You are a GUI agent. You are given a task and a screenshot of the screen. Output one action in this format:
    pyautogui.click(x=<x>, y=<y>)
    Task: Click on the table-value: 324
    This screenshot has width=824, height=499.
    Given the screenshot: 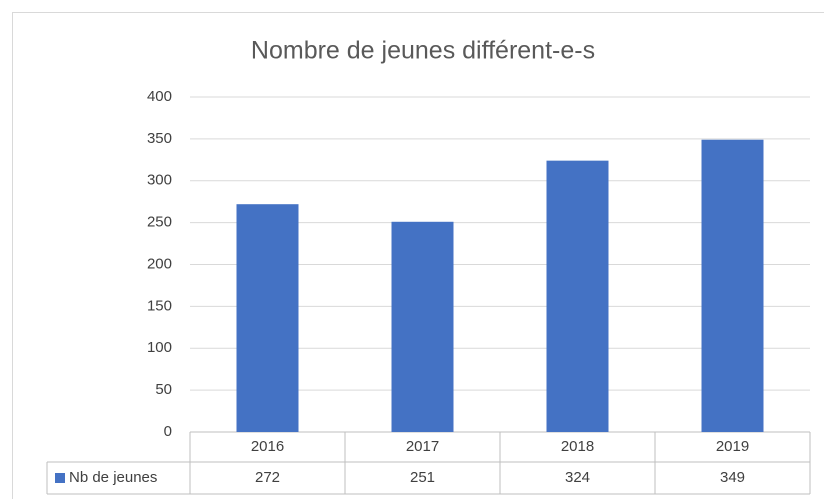 What is the action you would take?
    pyautogui.click(x=577, y=477)
    